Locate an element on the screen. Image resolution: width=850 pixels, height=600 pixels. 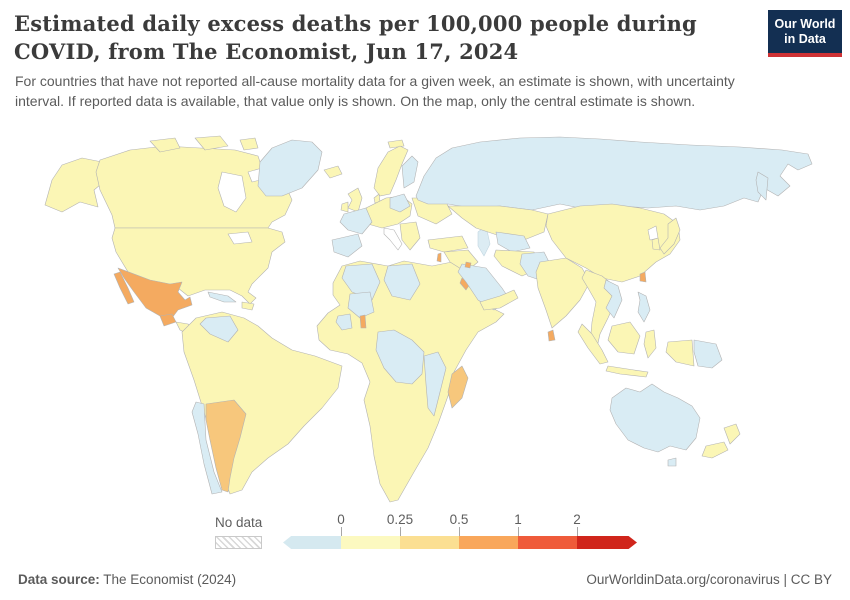
country-poland is located at coordinates (400, 203).